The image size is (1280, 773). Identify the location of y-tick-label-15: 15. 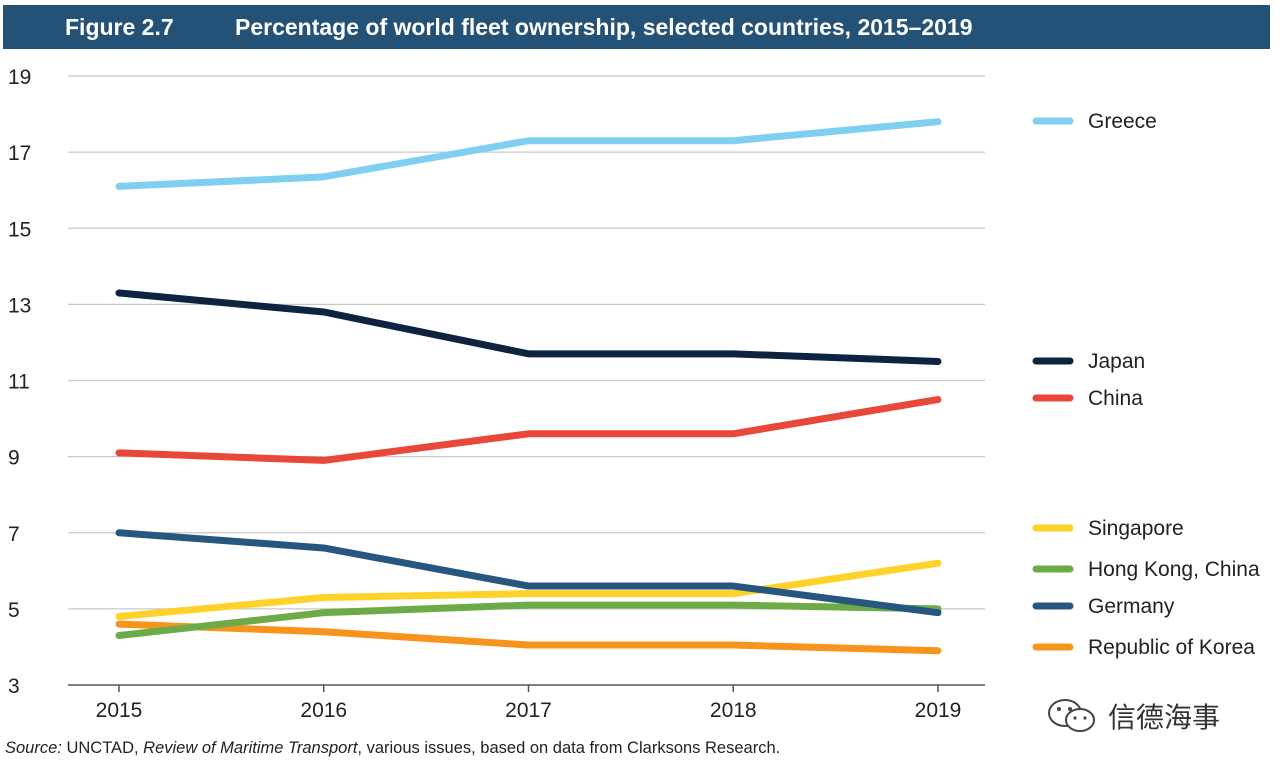
(19, 229).